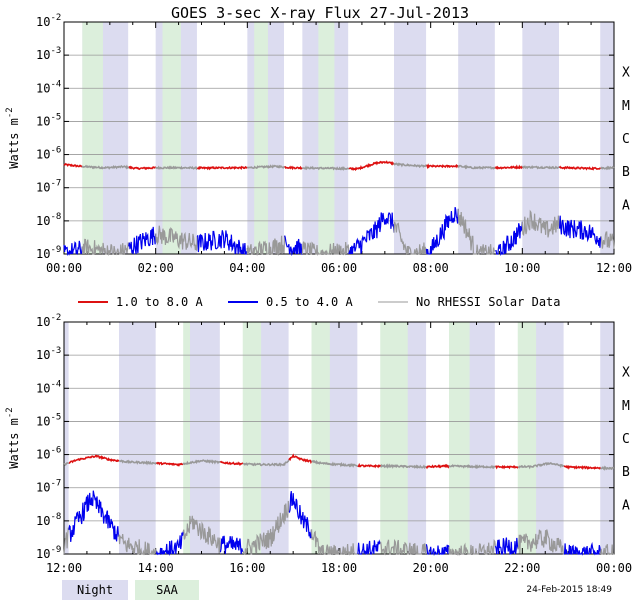 This screenshot has width=640, height=600. What do you see at coordinates (522, 268) in the screenshot?
I see `x-tick-label: 10:00` at bounding box center [522, 268].